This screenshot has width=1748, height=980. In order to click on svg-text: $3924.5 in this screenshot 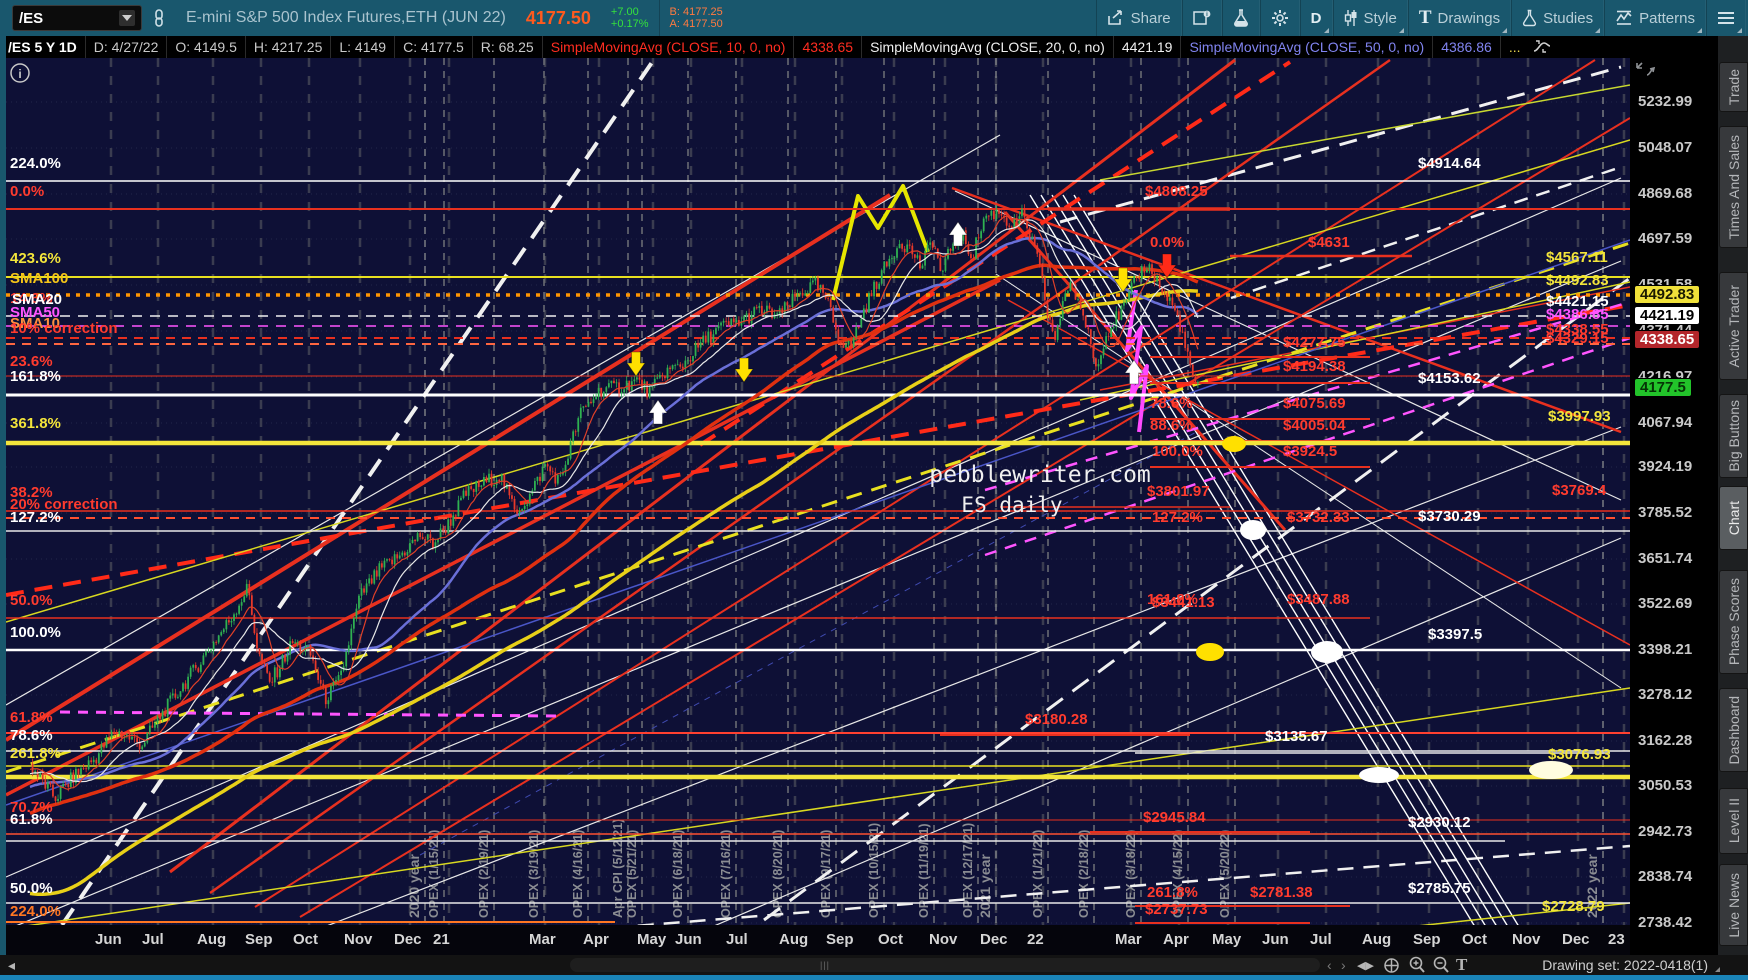, I will do `click(1310, 451)`.